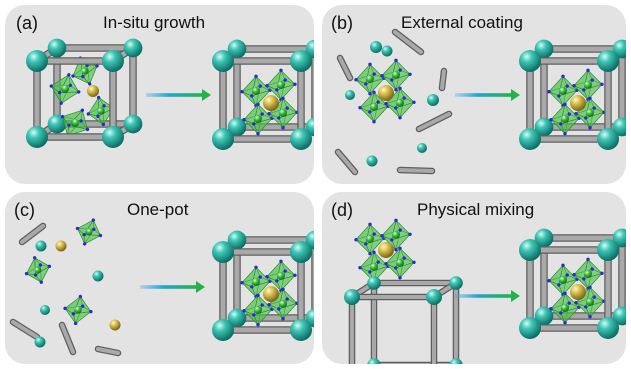 The width and height of the screenshot is (631, 369). What do you see at coordinates (89, 232) in the screenshot?
I see `free-octahedron` at bounding box center [89, 232].